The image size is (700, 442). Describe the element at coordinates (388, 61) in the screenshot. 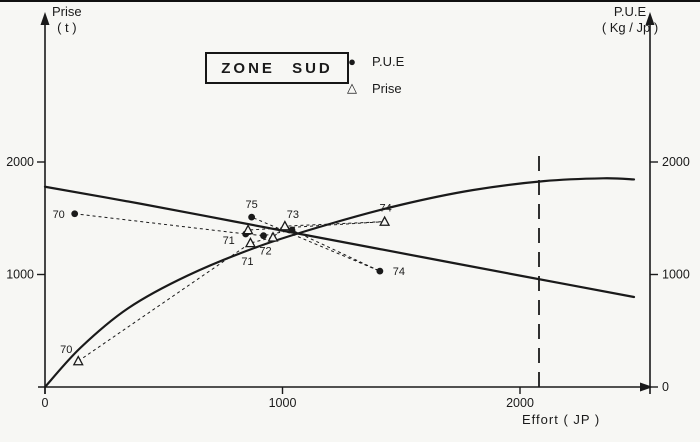

I see `legend-label-pue: P.U.E` at that location.